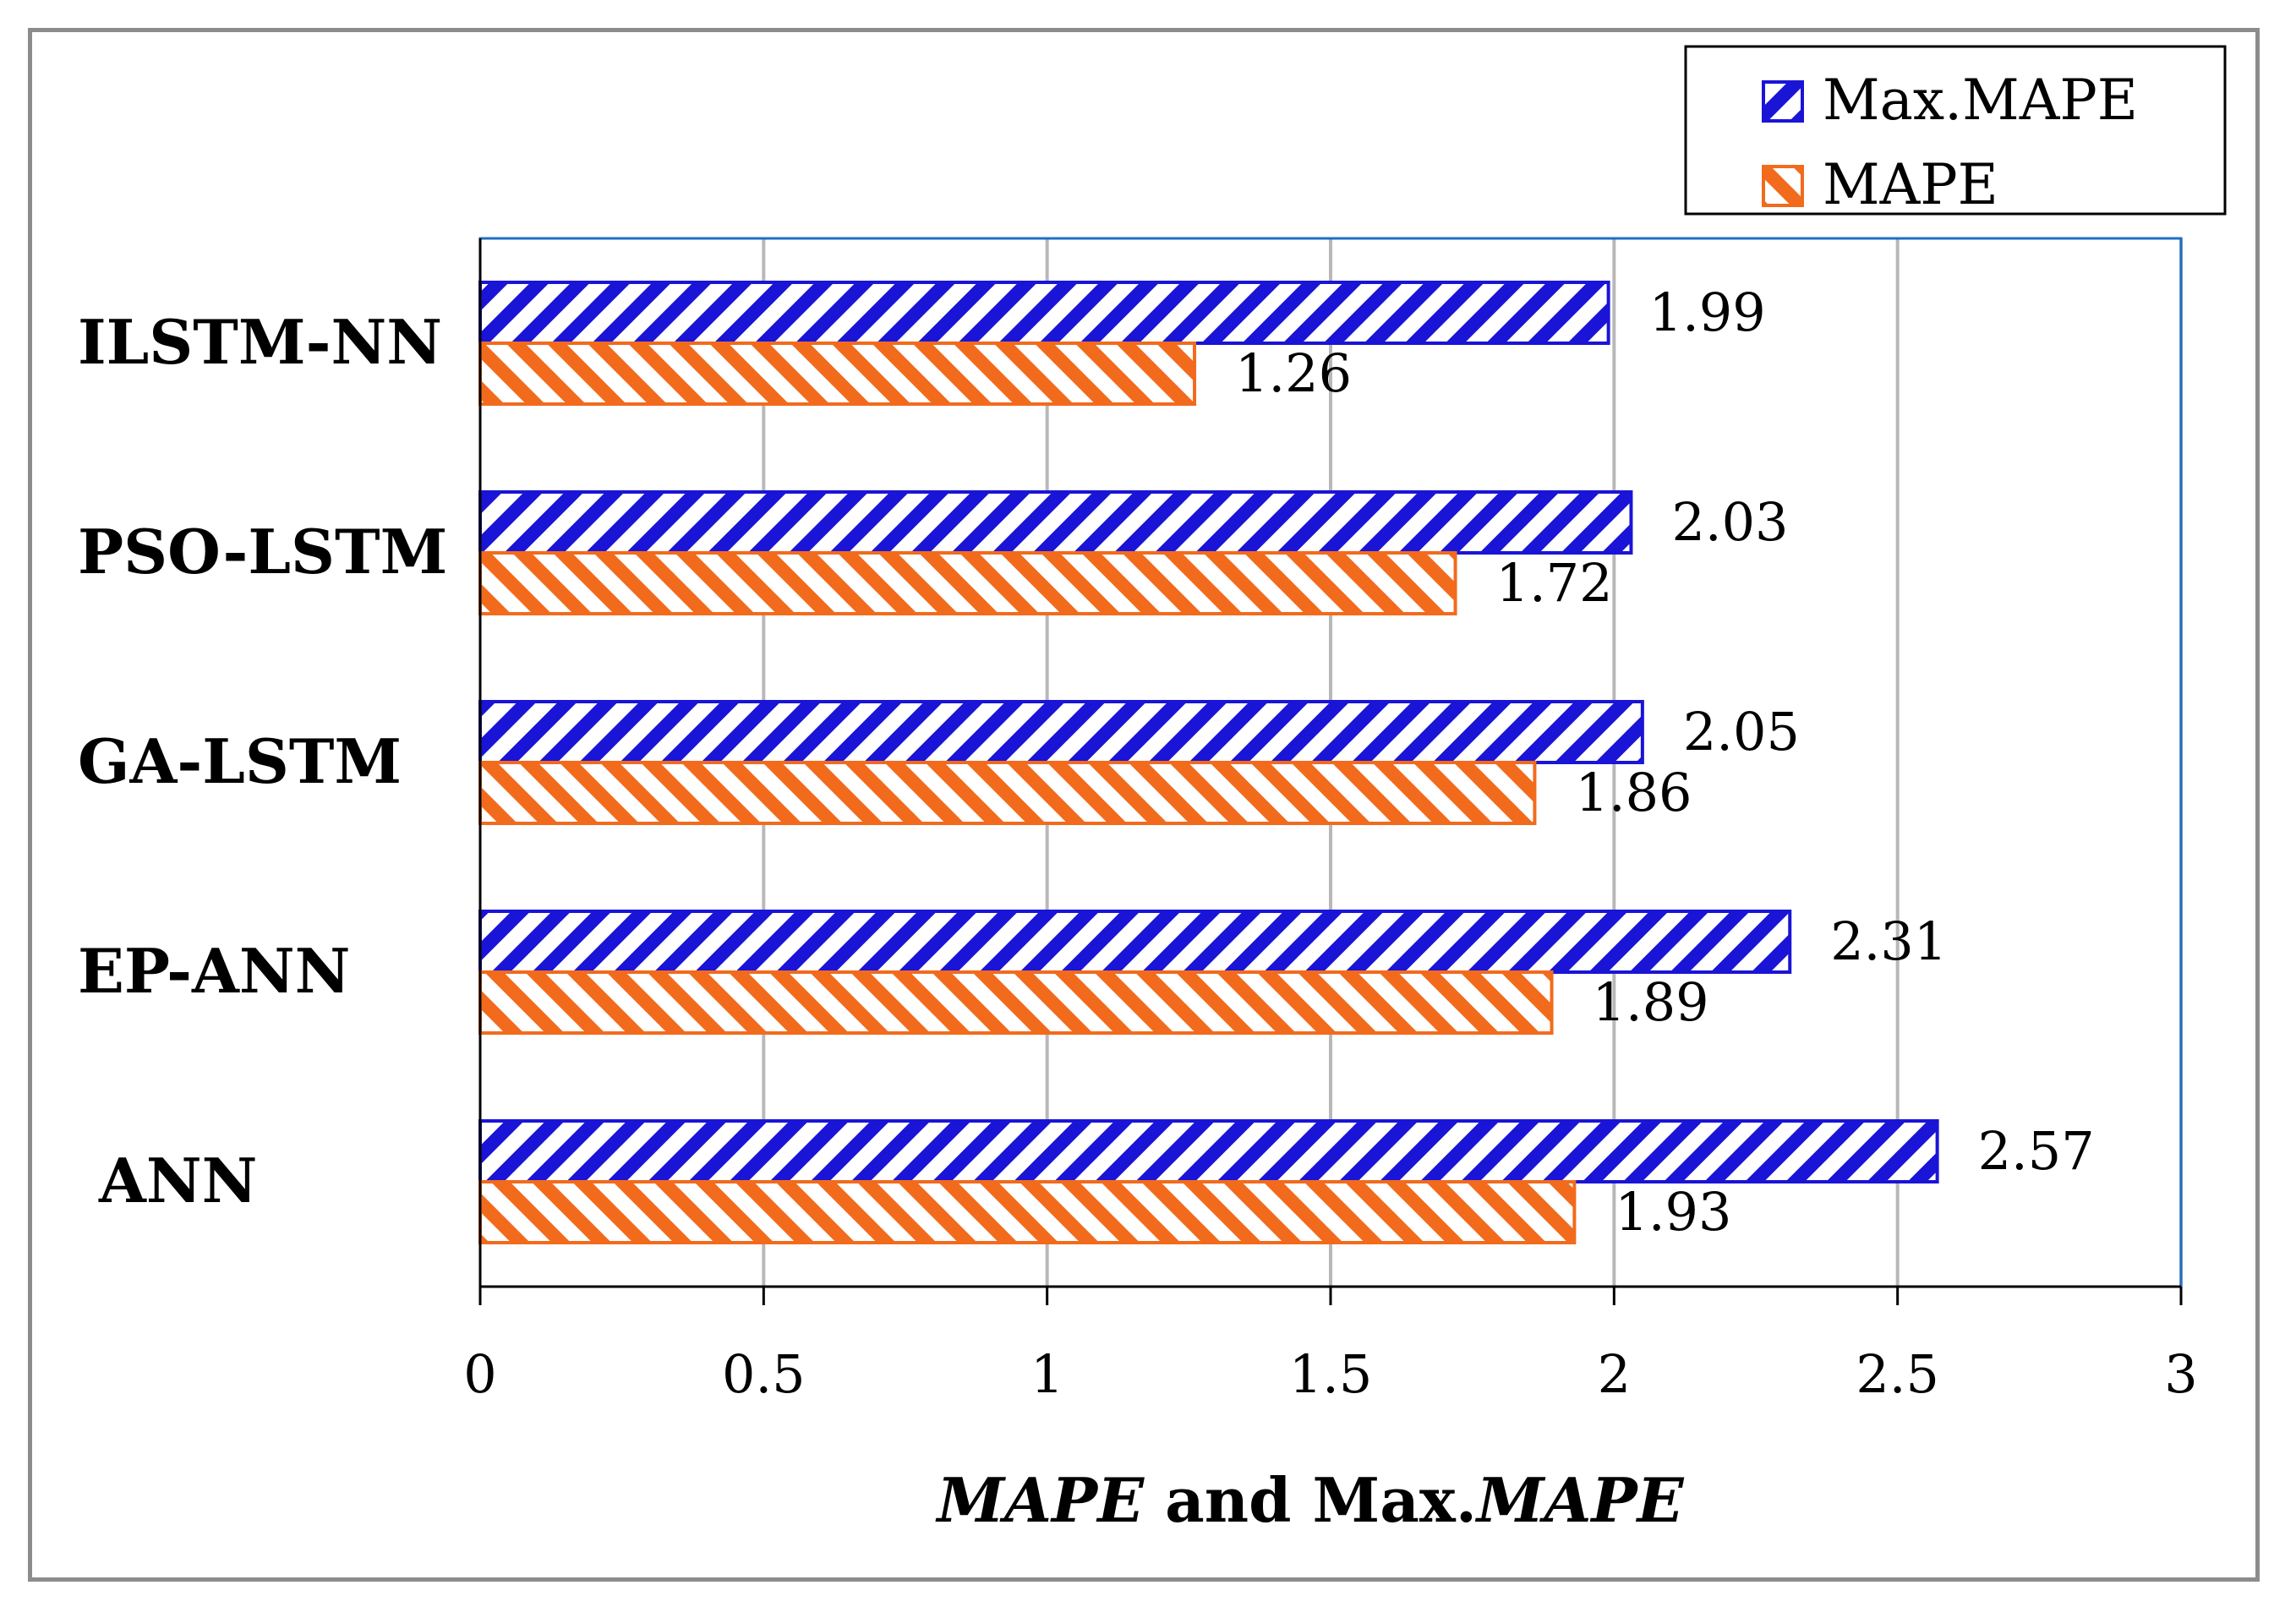 Image resolution: width=2296 pixels, height=1607 pixels. Describe the element at coordinates (1208, 1151) in the screenshot. I see `bar-max-mape-ann` at that location.